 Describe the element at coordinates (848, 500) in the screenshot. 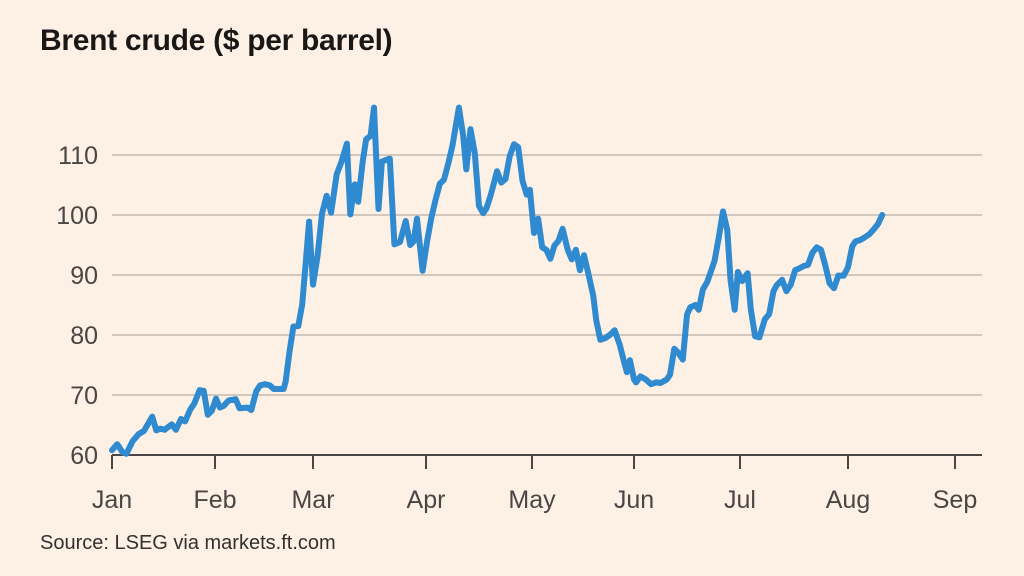

I see `x-tick-label: Aug` at that location.